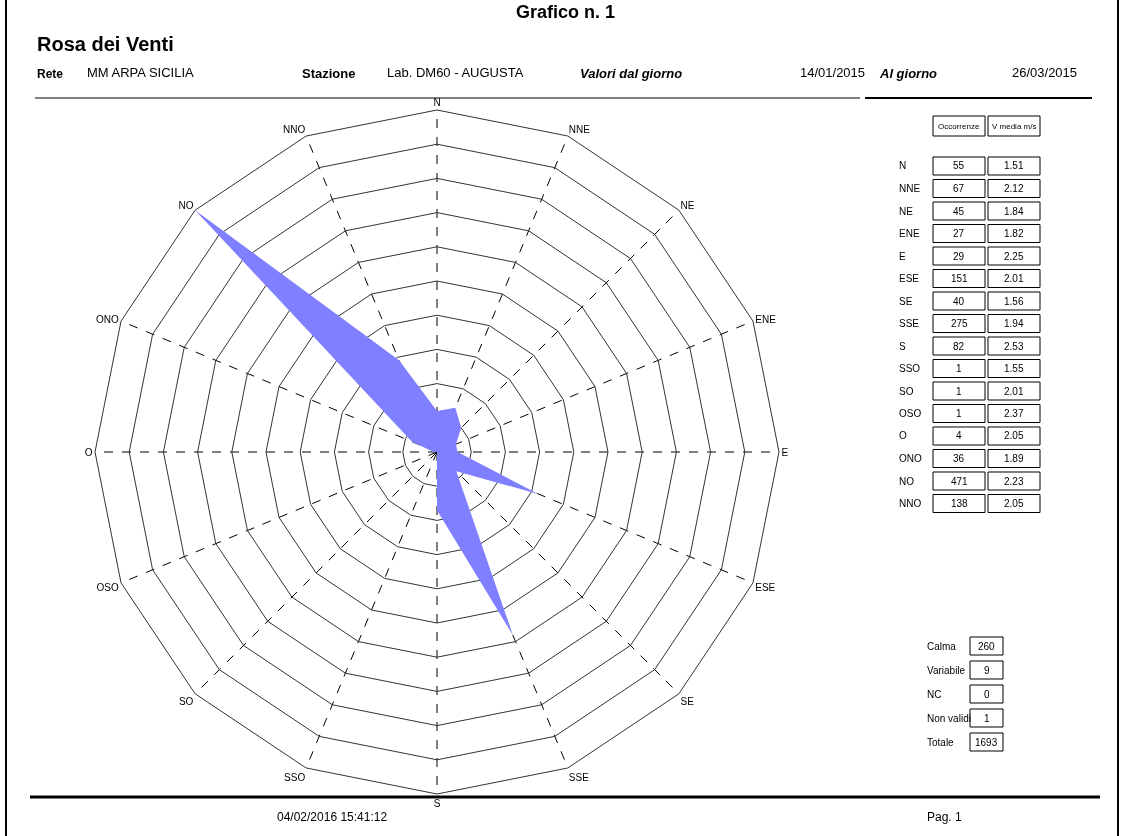  Describe the element at coordinates (785, 452) in the screenshot. I see `spoke-label: E` at that location.